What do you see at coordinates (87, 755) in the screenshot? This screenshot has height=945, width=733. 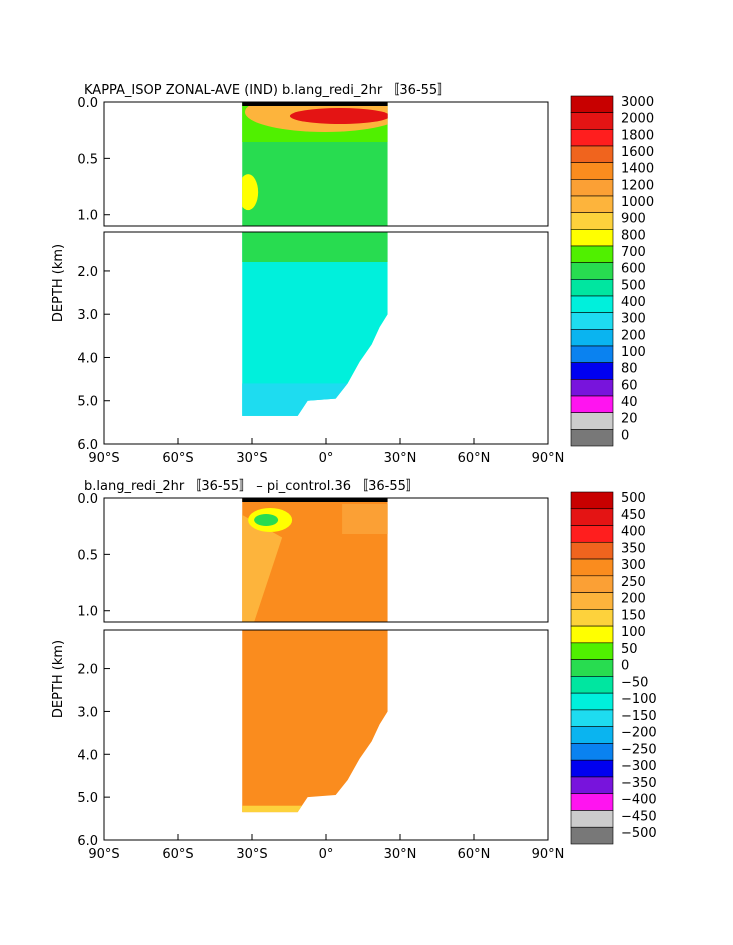 I see `y-tick-label: 4.0` at bounding box center [87, 755].